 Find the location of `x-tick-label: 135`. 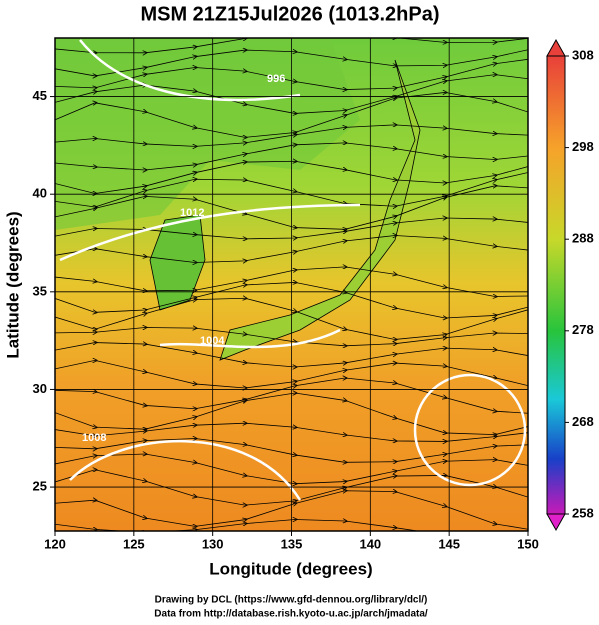

x-tick-label: 135 is located at coordinates (292, 543).